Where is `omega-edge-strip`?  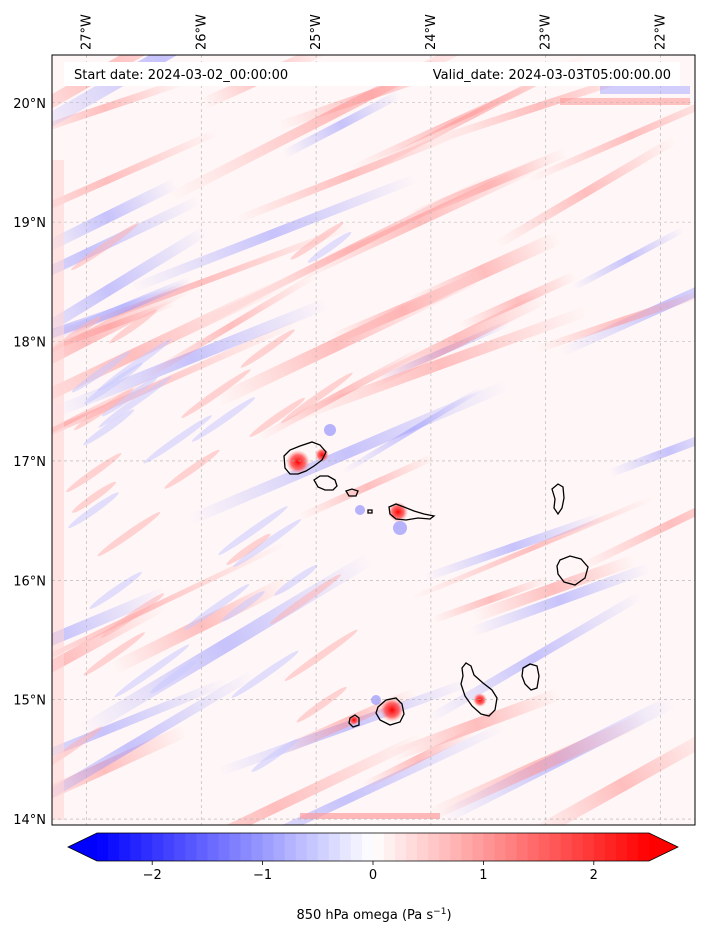
omega-edge-strip is located at coordinates (58, 490).